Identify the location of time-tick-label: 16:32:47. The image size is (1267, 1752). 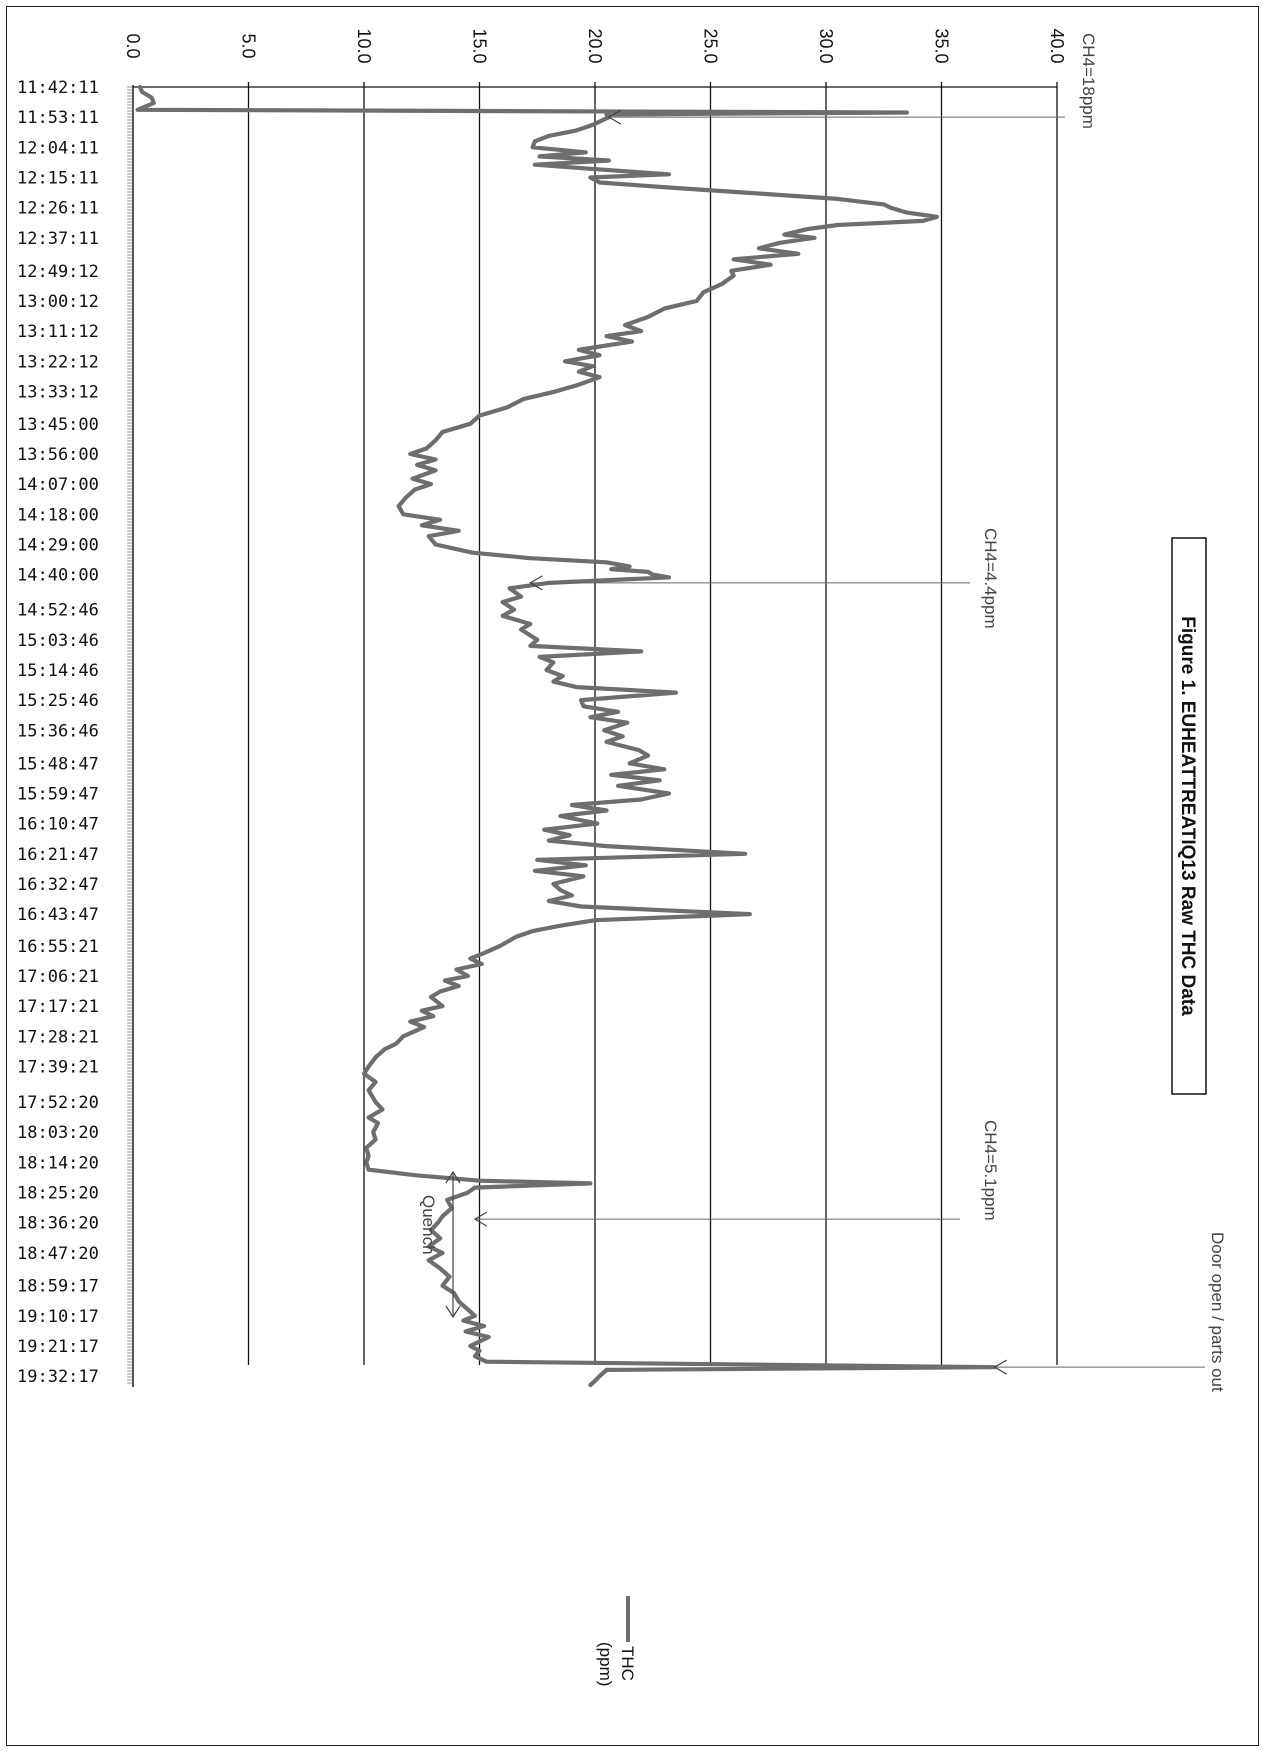
(58, 885).